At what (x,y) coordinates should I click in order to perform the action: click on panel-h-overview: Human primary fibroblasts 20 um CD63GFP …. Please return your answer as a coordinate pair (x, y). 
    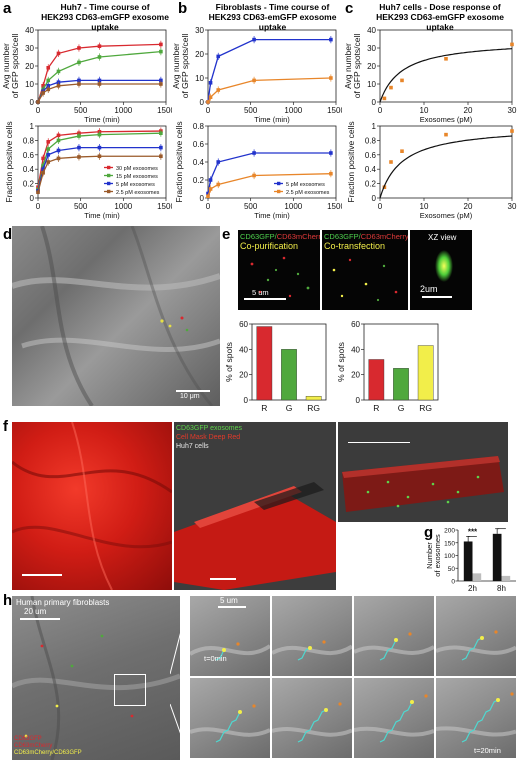
    Looking at the image, I should click on (96, 678).